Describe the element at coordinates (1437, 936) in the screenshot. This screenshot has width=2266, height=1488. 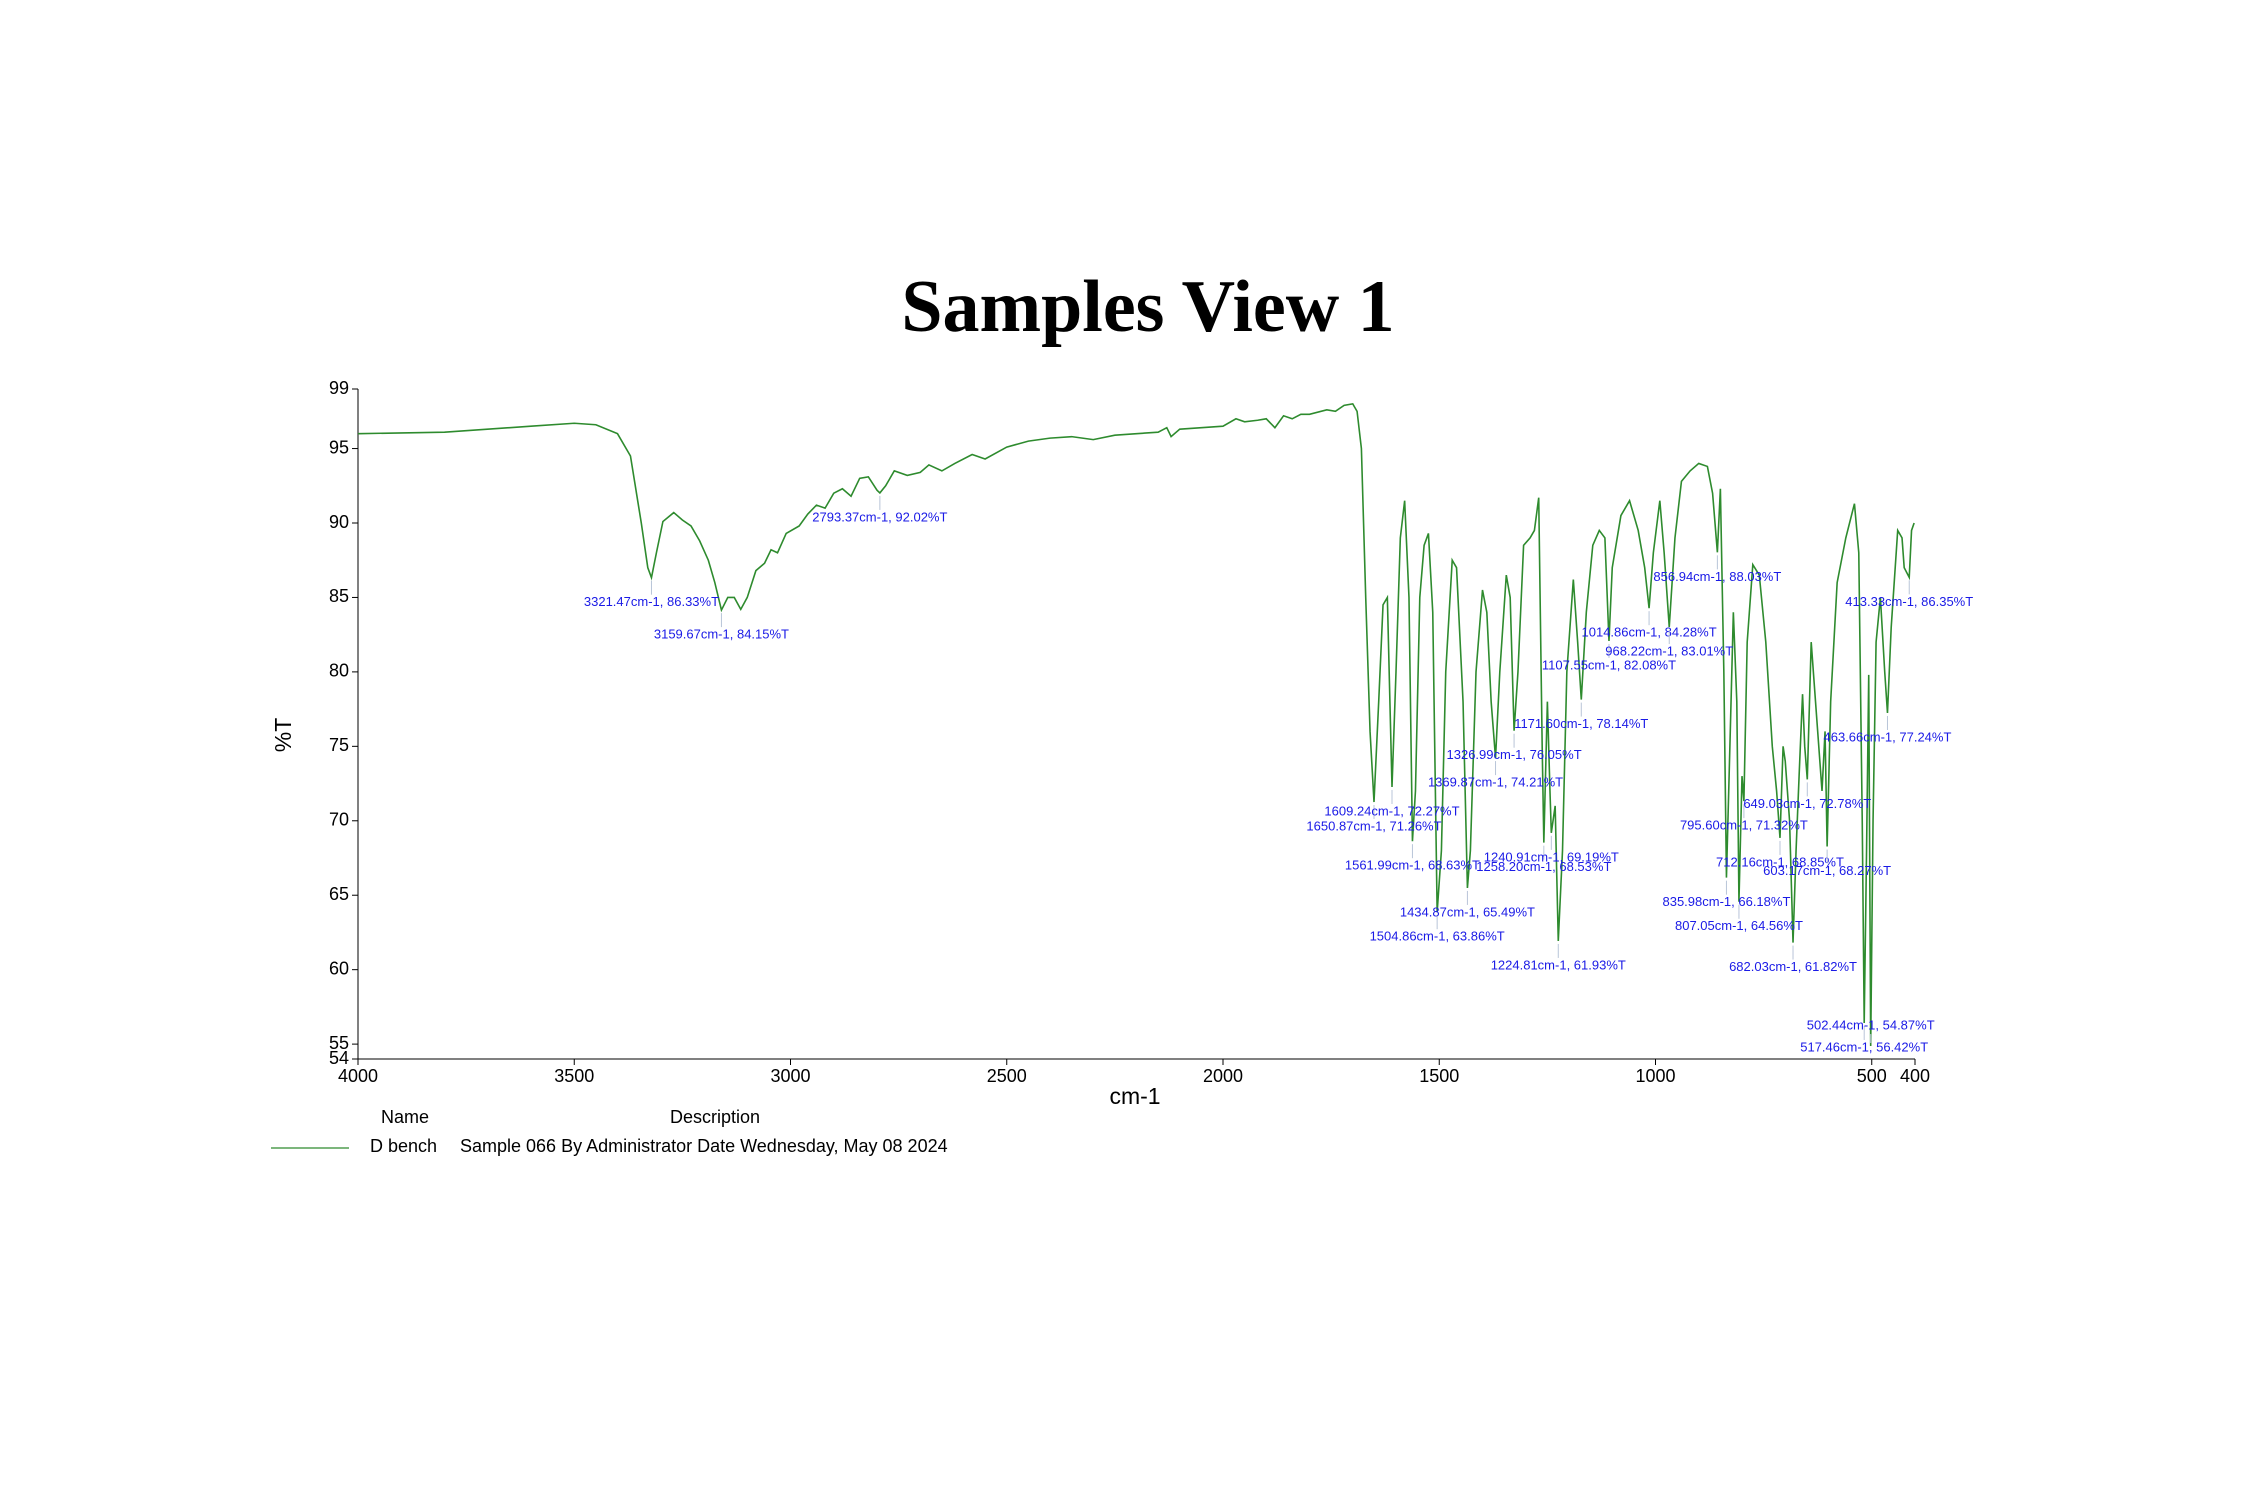
I see `annotation-label: 1504.86cm-1, 63.86%T` at that location.